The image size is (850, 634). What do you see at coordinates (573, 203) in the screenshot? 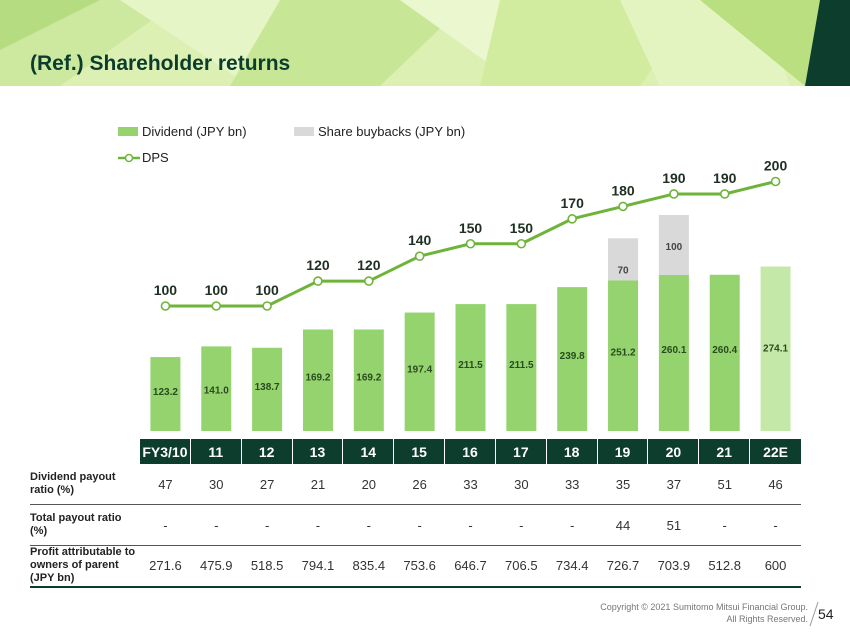
I see `dps-value-label: 170` at bounding box center [573, 203].